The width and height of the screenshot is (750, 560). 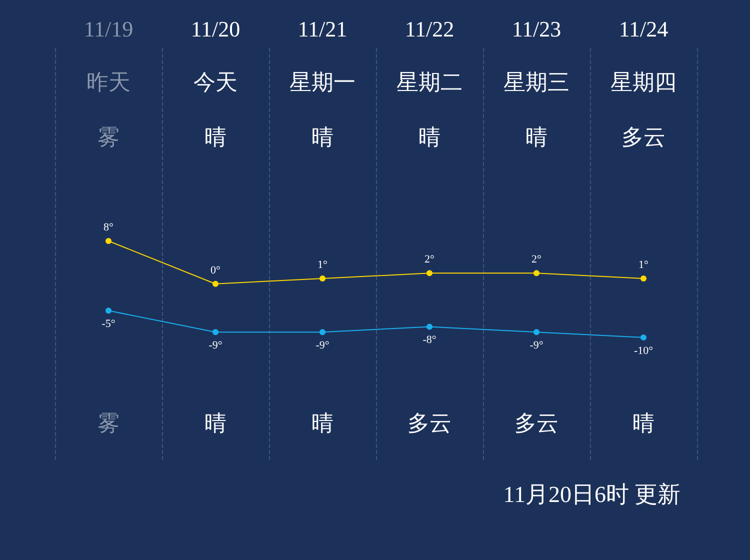 I want to click on x-tick-label: 11/20, so click(x=215, y=29).